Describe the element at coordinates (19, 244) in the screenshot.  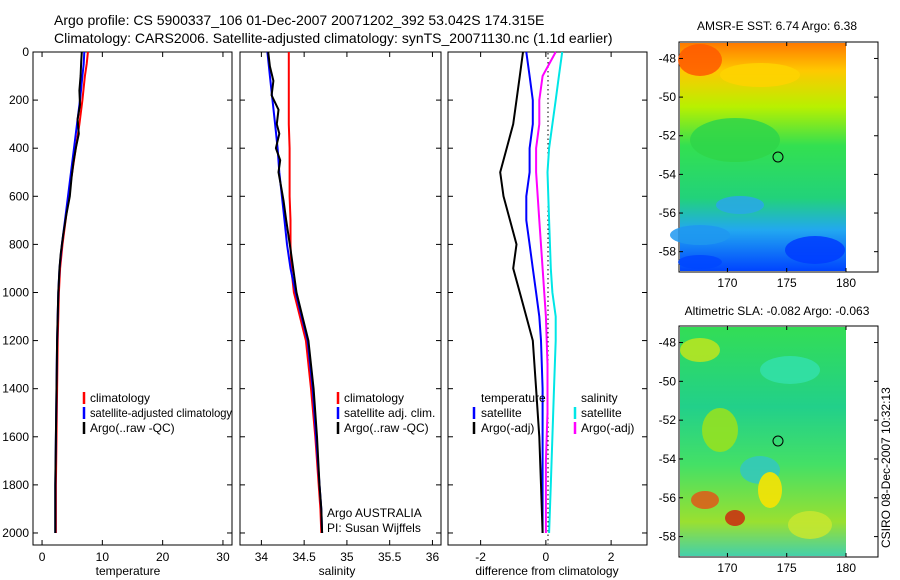
I see `y-tick-label: 800` at that location.